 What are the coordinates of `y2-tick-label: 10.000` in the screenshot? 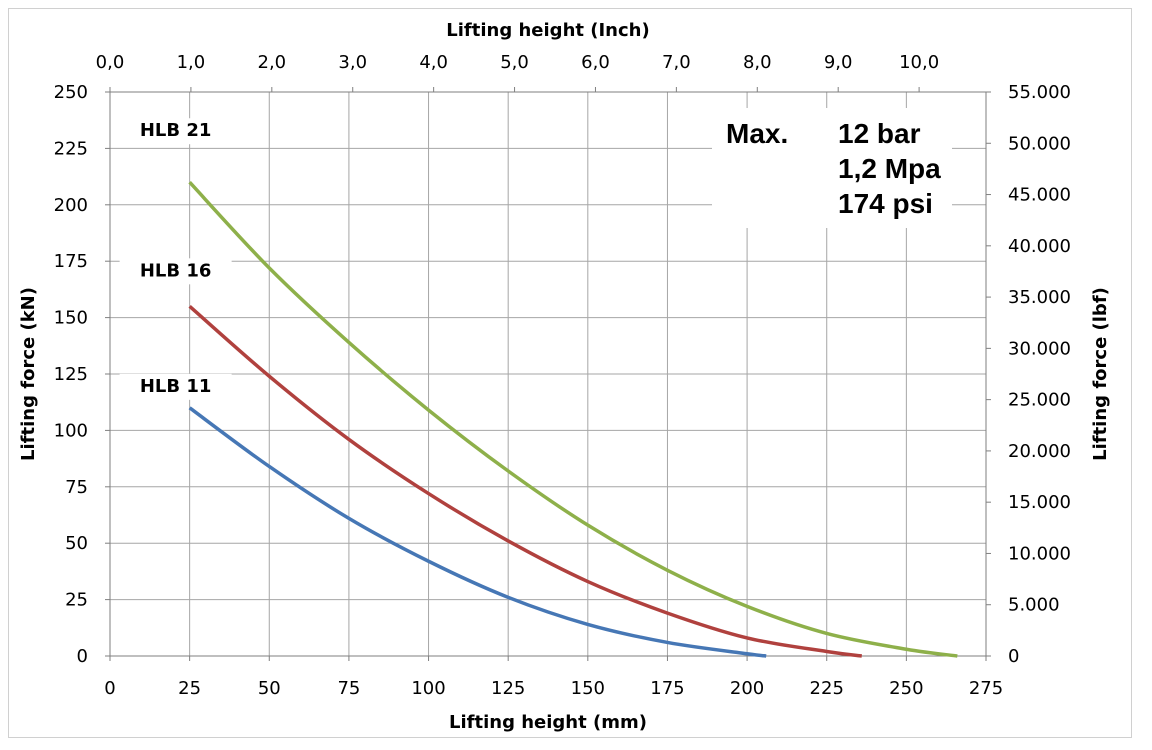 It's located at (1039, 553).